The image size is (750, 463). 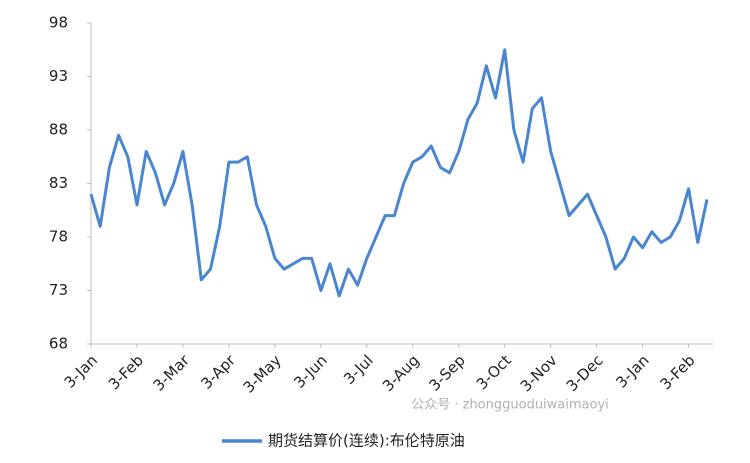 What do you see at coordinates (366, 441) in the screenshot?
I see `legend-label: 期货结算价(连续):布伦特原油` at bounding box center [366, 441].